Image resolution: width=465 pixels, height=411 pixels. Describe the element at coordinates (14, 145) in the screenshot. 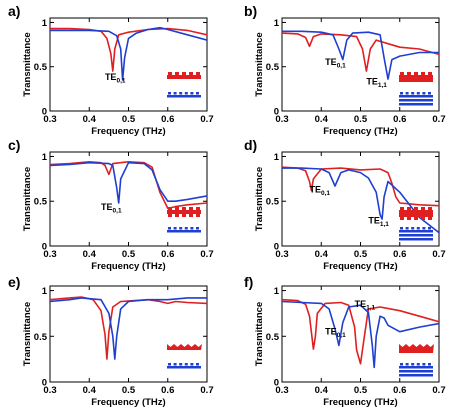

I see `panel-label: c)` at that location.